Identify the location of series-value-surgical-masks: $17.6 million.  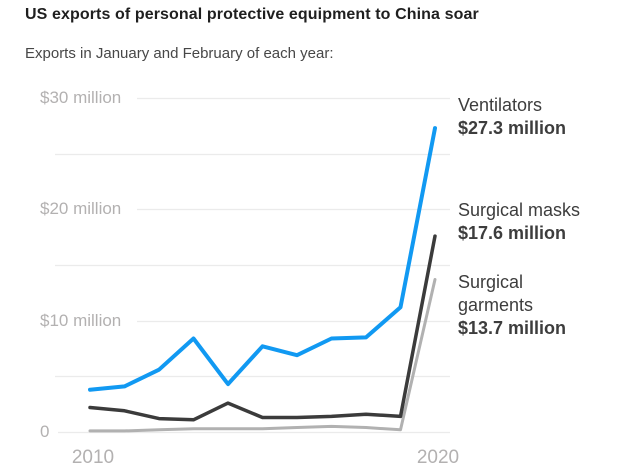
(512, 233).